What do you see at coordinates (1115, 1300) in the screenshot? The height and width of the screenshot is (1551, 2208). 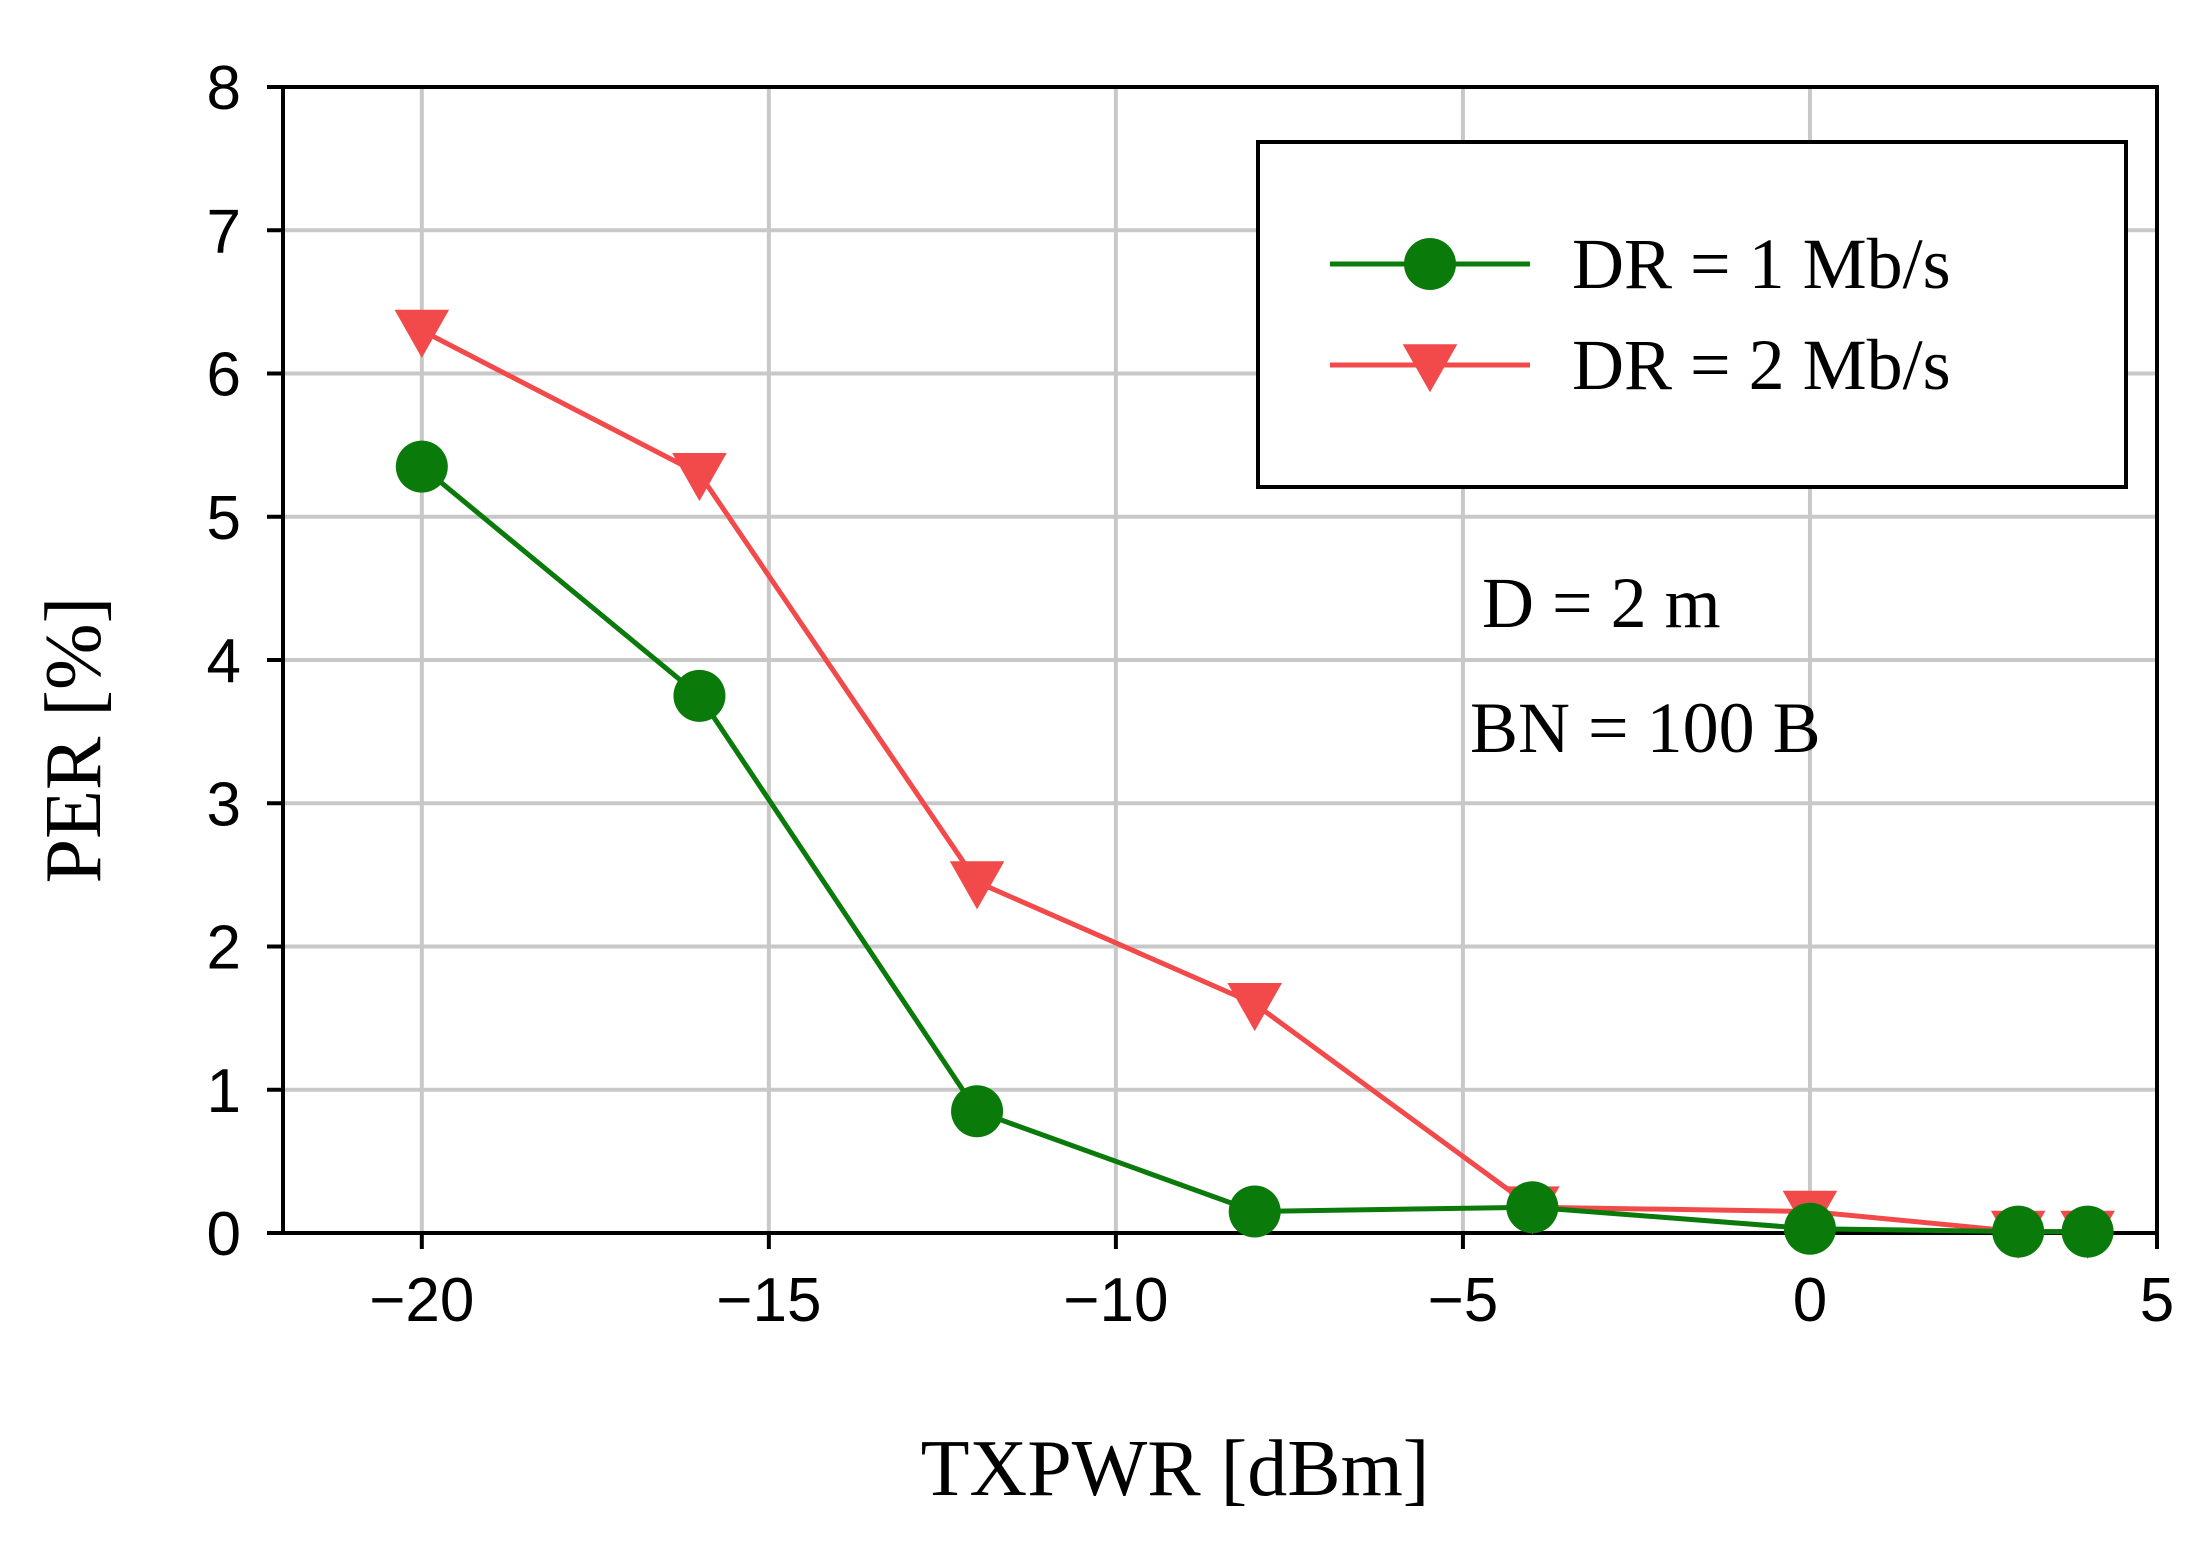 I see `x-tick-label: −10` at bounding box center [1115, 1300].